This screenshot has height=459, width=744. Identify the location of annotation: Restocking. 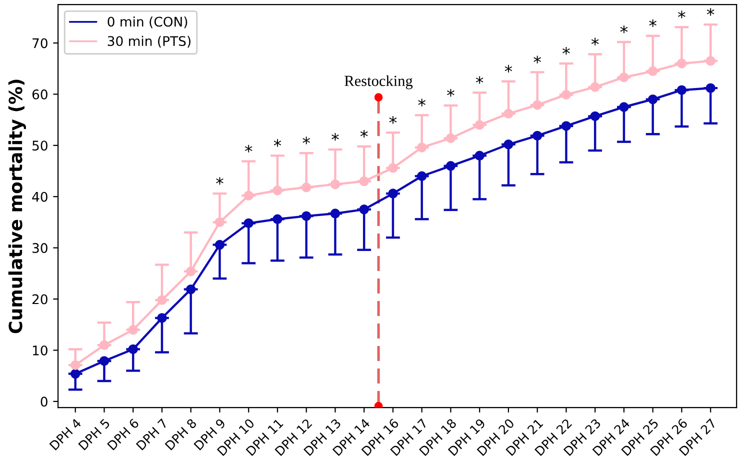
(378, 82).